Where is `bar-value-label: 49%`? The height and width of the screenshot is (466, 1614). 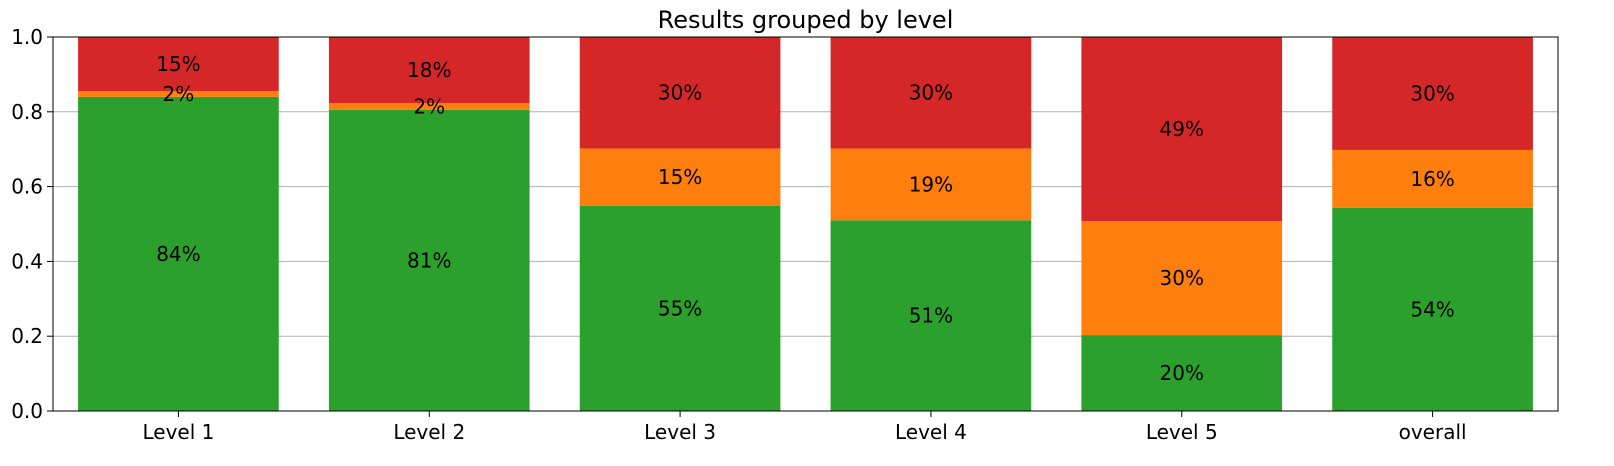 bar-value-label: 49% is located at coordinates (1182, 129).